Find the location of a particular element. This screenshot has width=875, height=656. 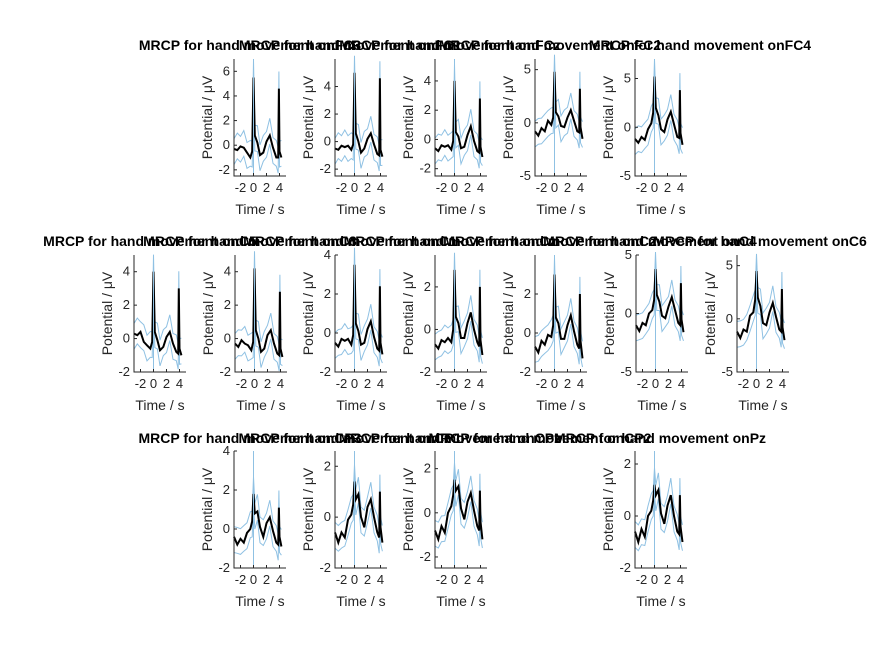

subplot-title: MRCP for hand movement onFC1 is located at coordinates (350, 45).